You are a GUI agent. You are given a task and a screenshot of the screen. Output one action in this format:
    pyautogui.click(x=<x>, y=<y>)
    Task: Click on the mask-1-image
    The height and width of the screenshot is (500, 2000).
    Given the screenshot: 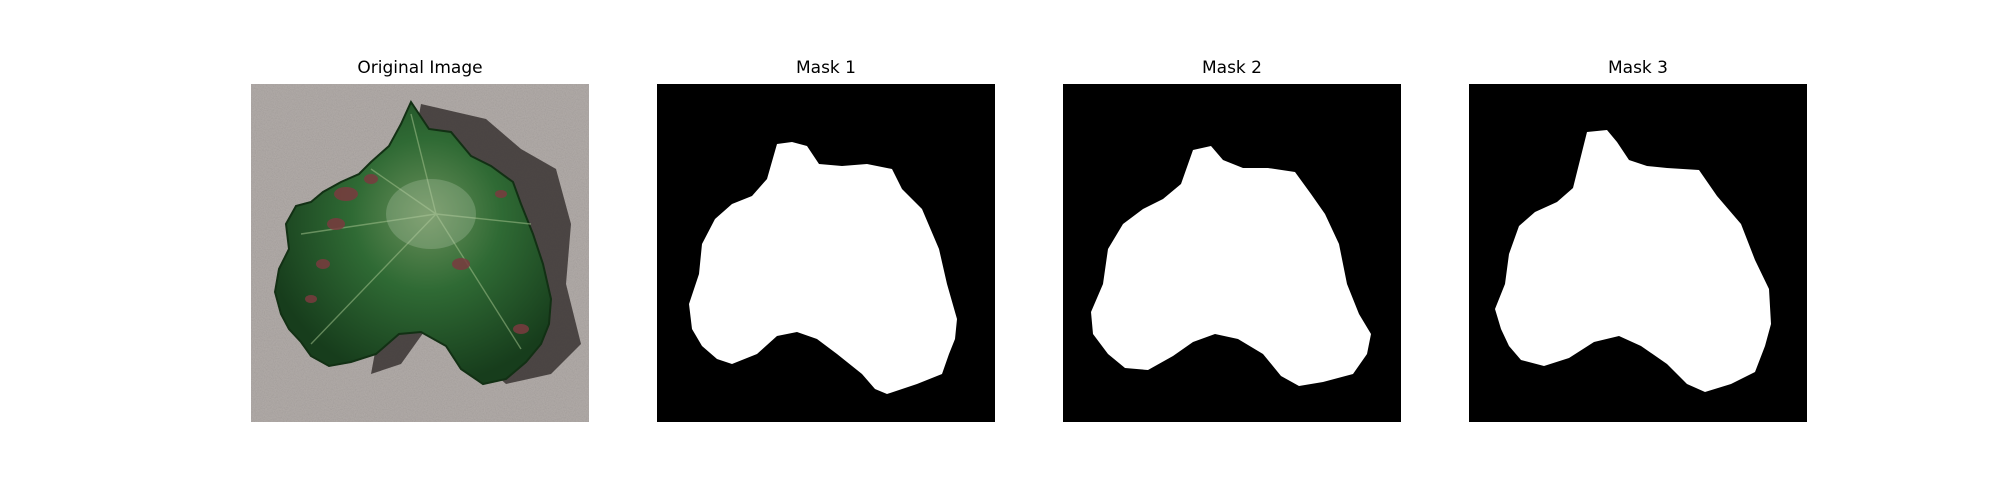 What is the action you would take?
    pyautogui.click(x=826, y=253)
    